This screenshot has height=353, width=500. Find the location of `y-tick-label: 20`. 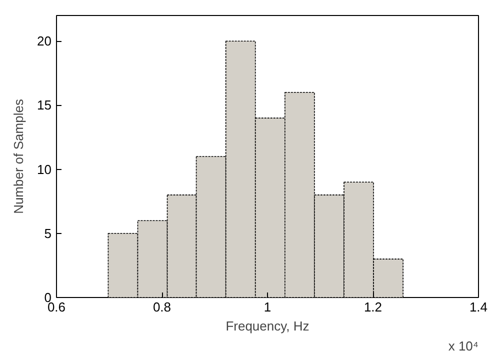

y-tick-label: 20 is located at coordinates (44, 41).